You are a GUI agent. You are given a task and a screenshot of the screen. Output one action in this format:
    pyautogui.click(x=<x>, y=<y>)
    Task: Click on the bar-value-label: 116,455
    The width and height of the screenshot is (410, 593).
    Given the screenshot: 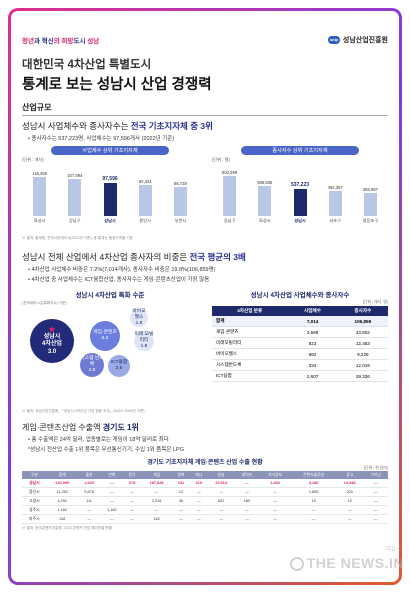 What is the action you would take?
    pyautogui.click(x=39, y=173)
    